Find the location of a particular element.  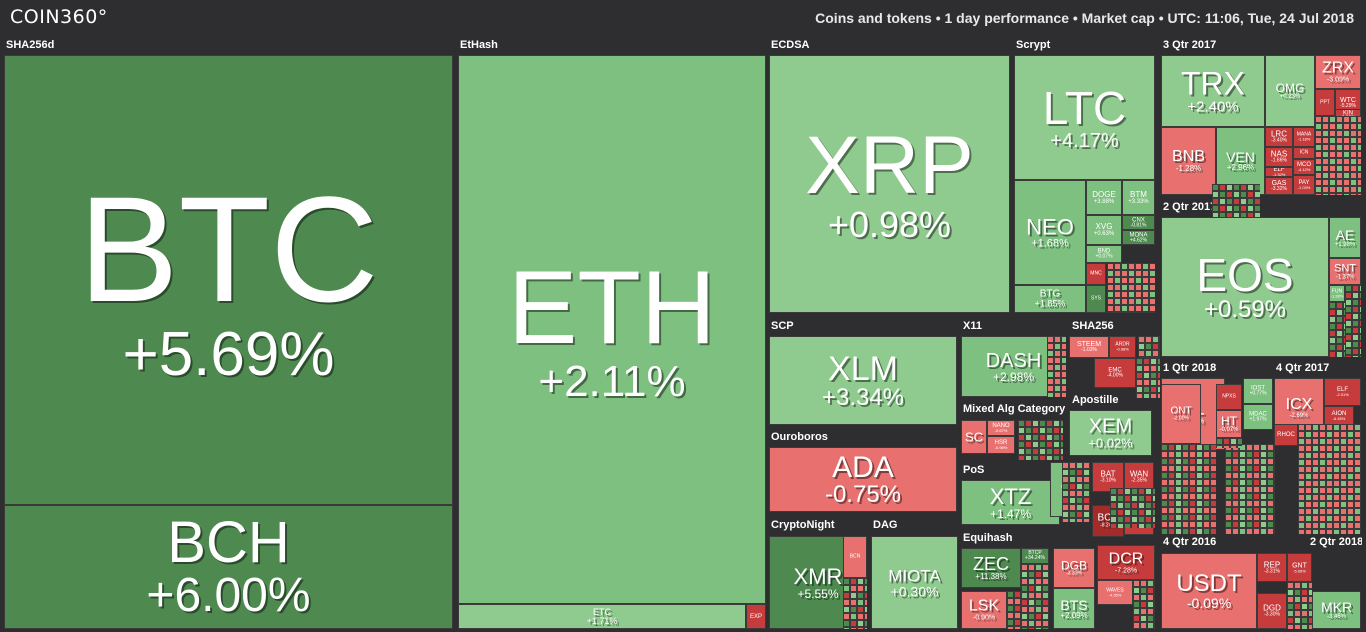

group-label: Apostille is located at coordinates (1095, 400).